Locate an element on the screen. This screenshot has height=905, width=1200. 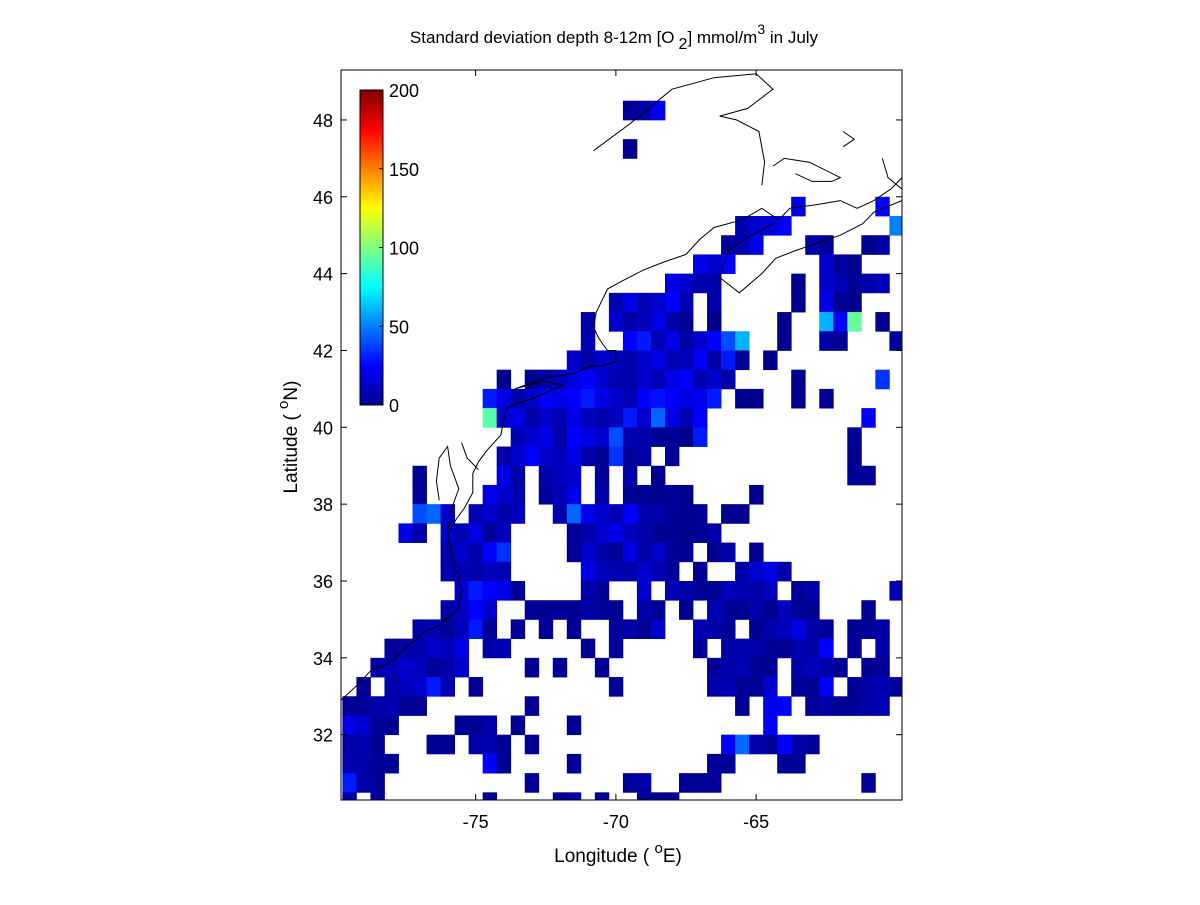
y-tick-label: 40 is located at coordinates (323, 428).